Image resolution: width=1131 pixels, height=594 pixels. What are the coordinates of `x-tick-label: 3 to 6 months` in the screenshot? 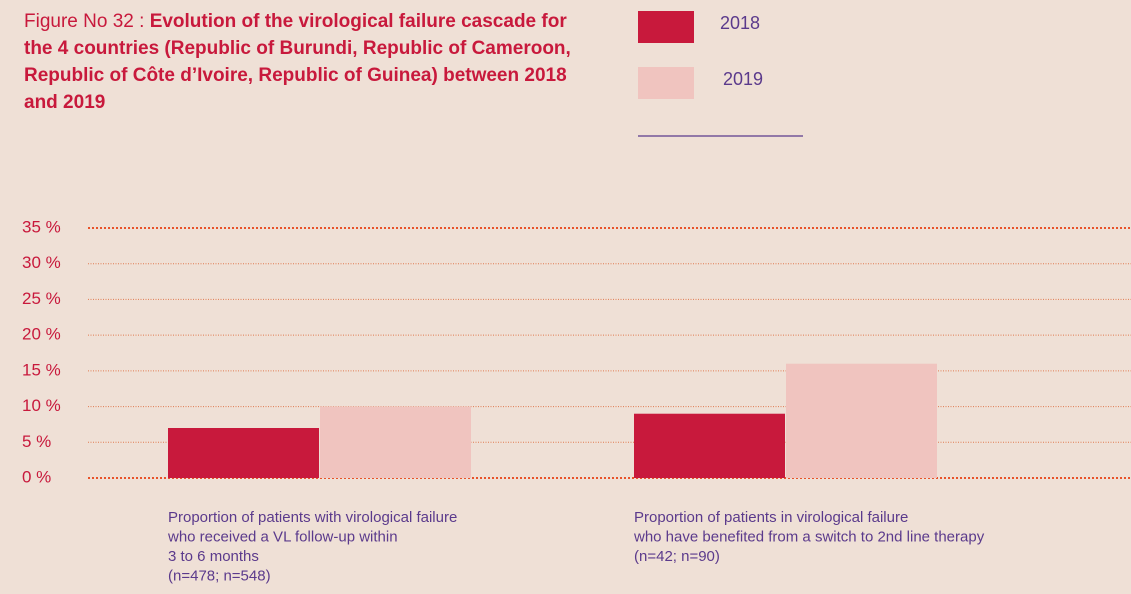 It's located at (213, 556).